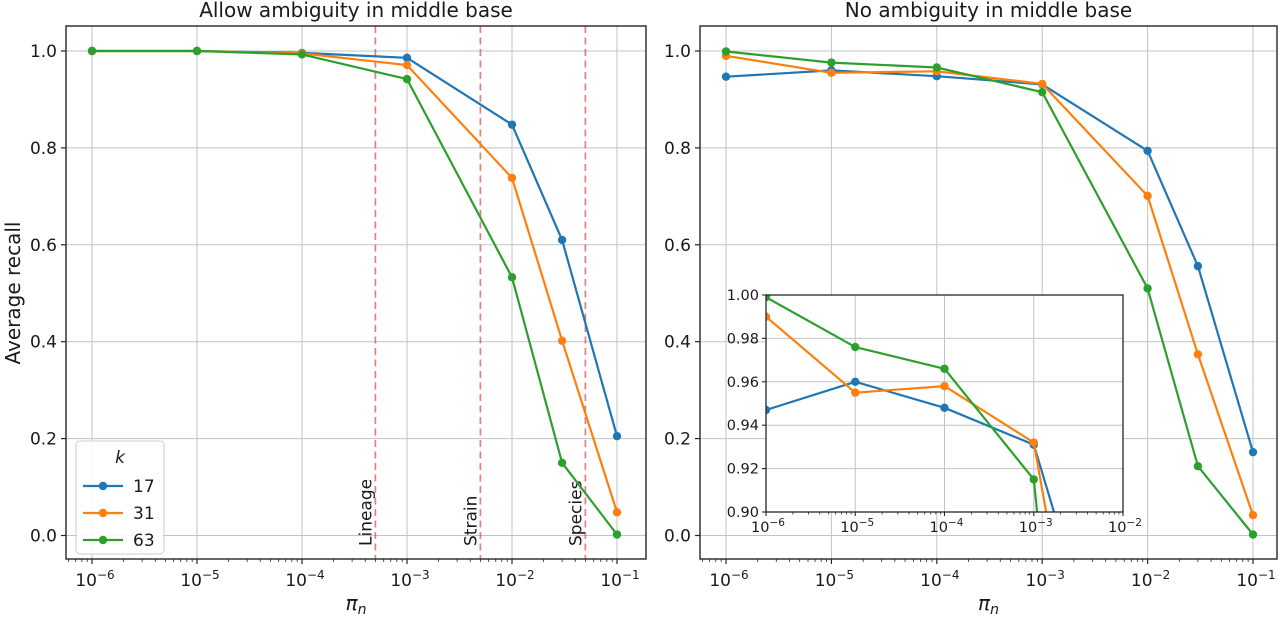 This screenshot has height=618, width=1280. Describe the element at coordinates (728, 579) in the screenshot. I see `x-tick-label: 10⁻⁶` at that location.